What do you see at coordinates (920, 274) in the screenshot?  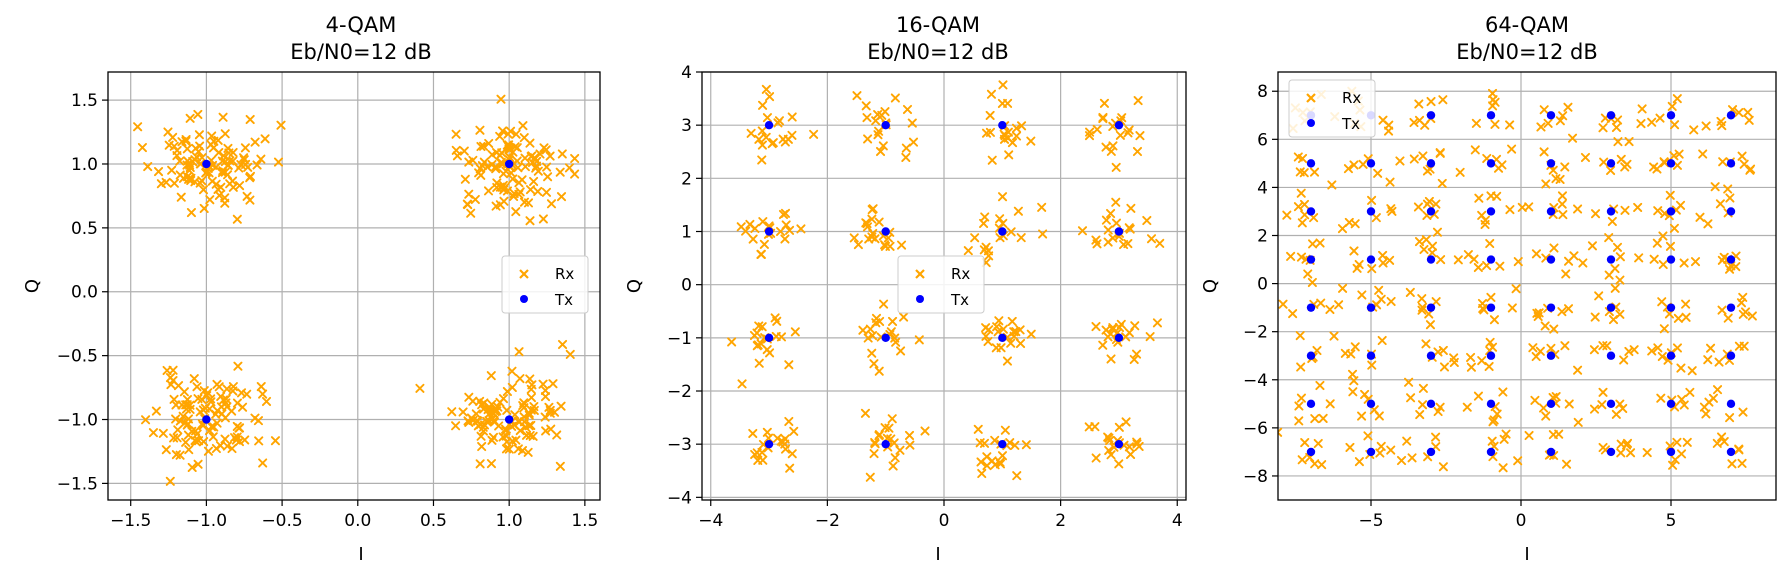 I see `legend-marker-rx` at bounding box center [920, 274].